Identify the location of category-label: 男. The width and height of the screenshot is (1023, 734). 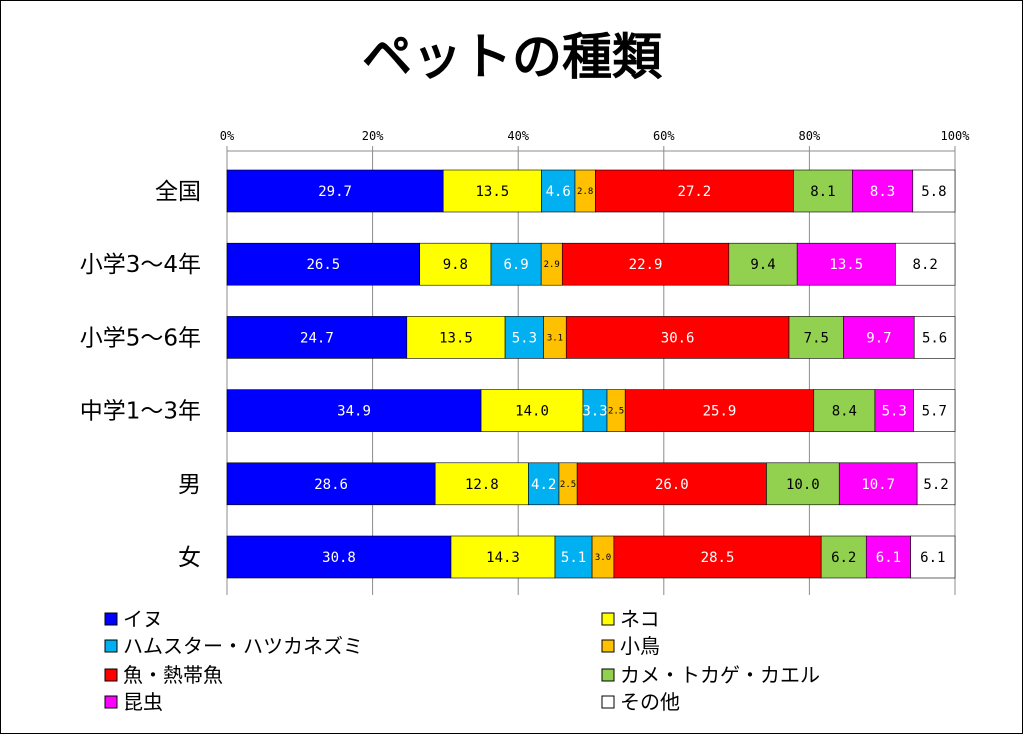
(189, 485).